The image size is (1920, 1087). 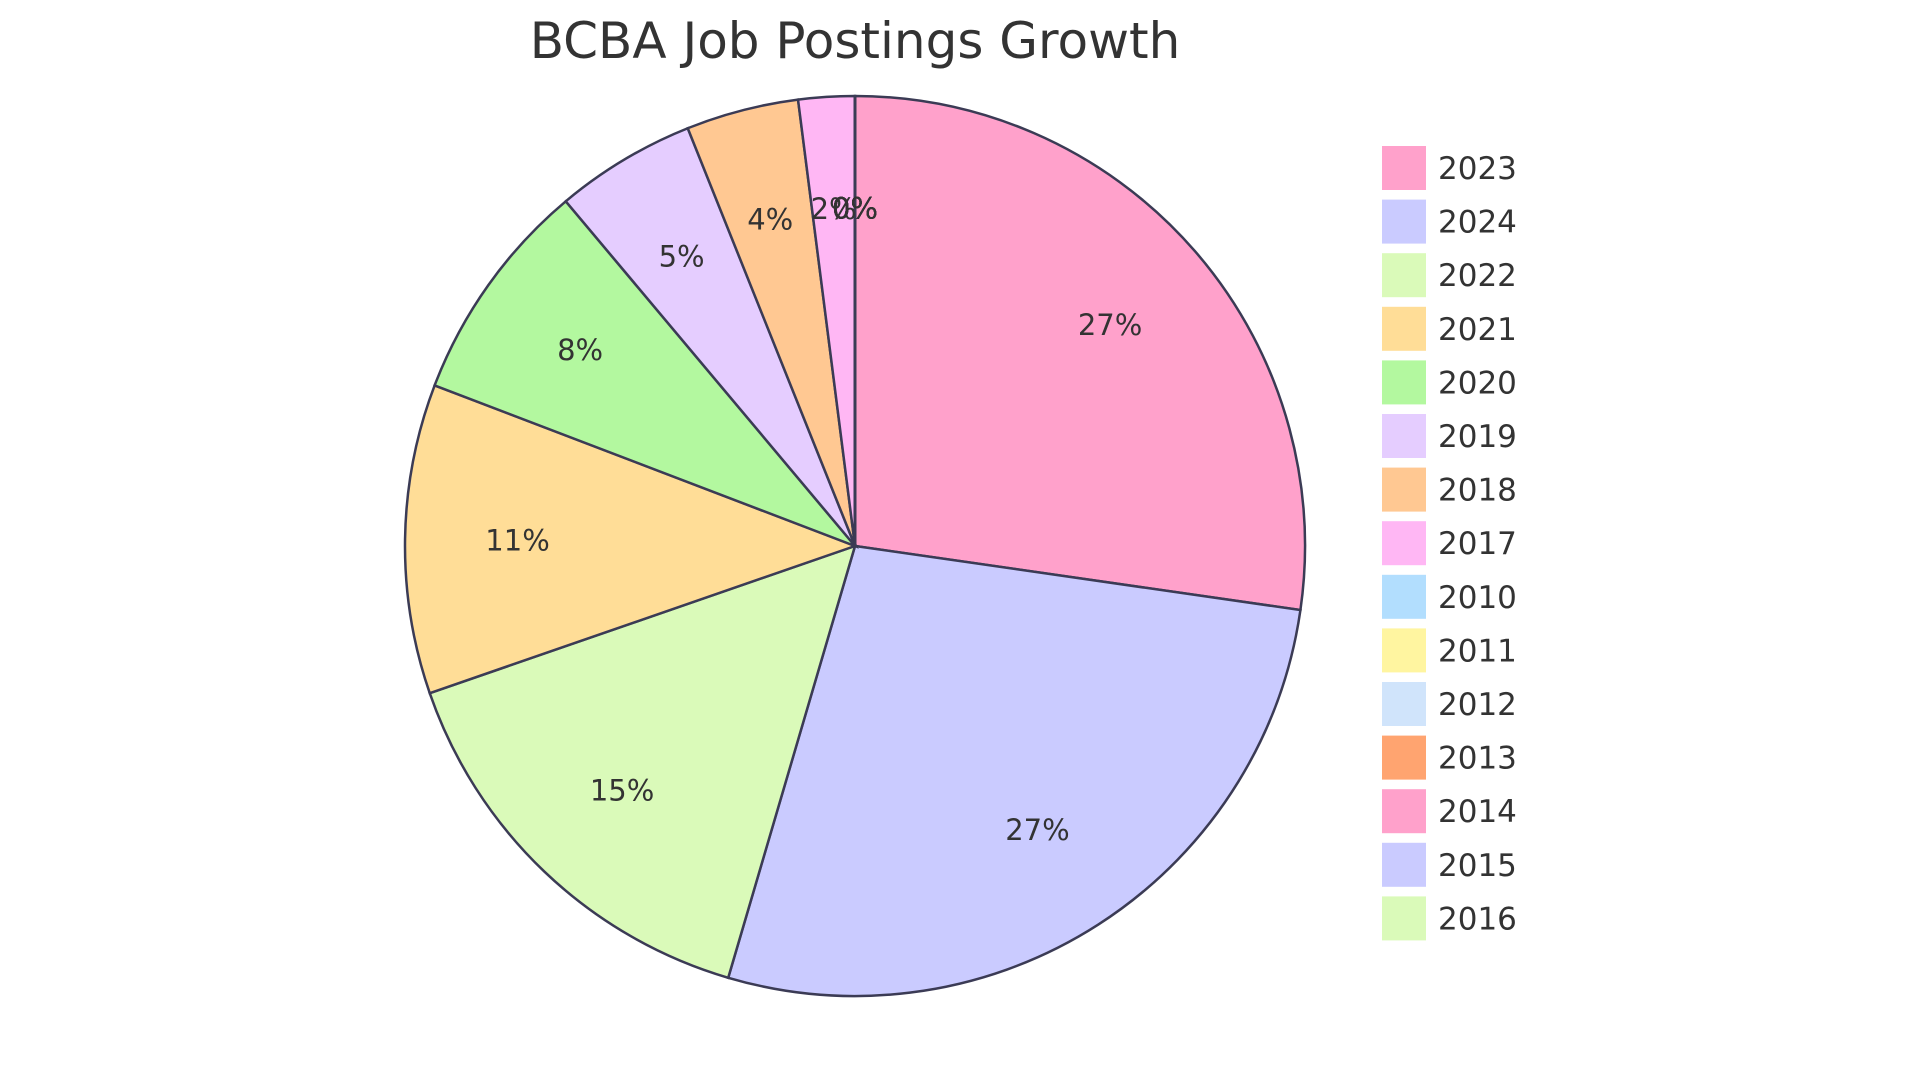 I want to click on legend-item-2022: 2022, so click(x=1449, y=275).